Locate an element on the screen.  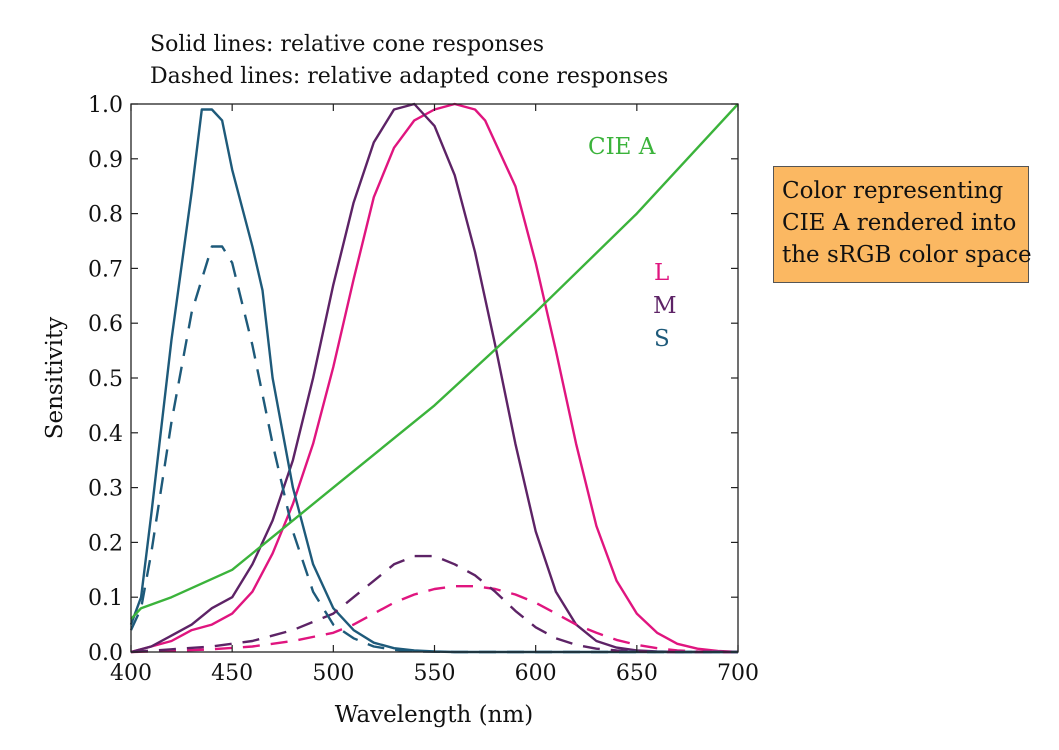
x-tick-label: 500 is located at coordinates (333, 673).